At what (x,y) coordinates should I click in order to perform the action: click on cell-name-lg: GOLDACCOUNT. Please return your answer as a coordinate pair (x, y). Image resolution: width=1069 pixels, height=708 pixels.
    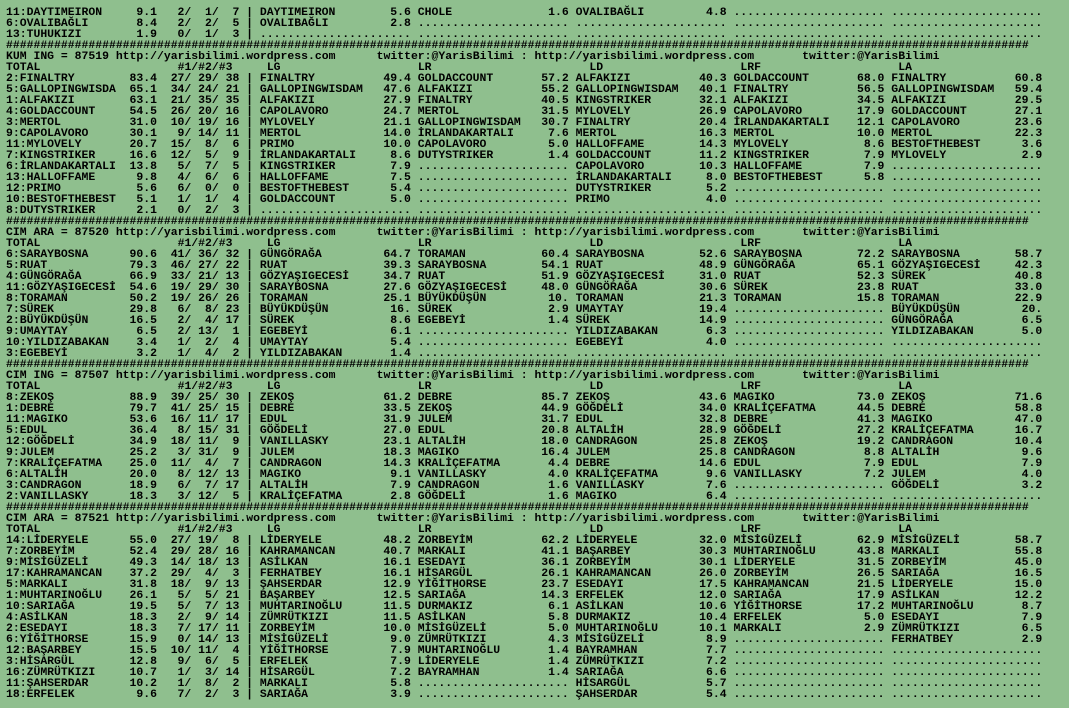
    Looking at the image, I should click on (297, 199).